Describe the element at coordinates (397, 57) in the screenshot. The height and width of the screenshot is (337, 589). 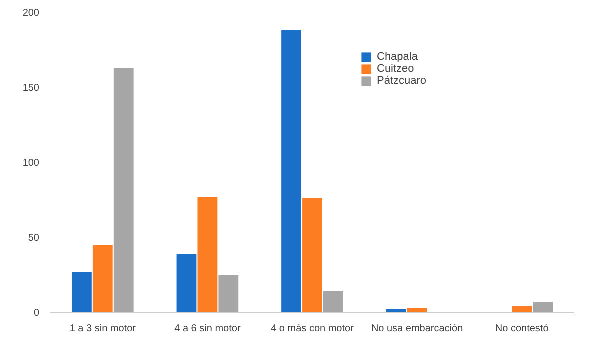
I see `legend-label: Chapala` at that location.